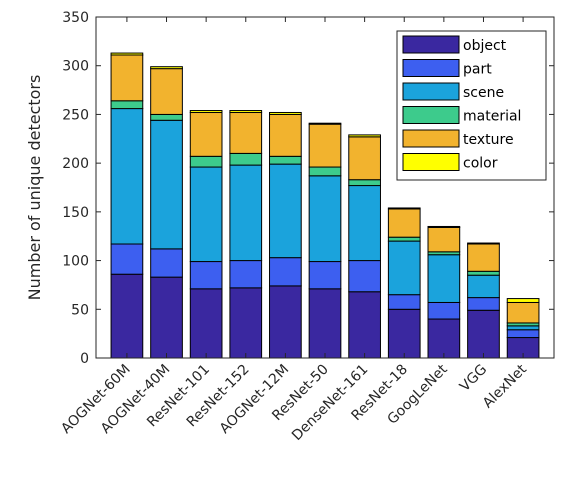  I want to click on y-tick-label: 300, so click(75, 67).